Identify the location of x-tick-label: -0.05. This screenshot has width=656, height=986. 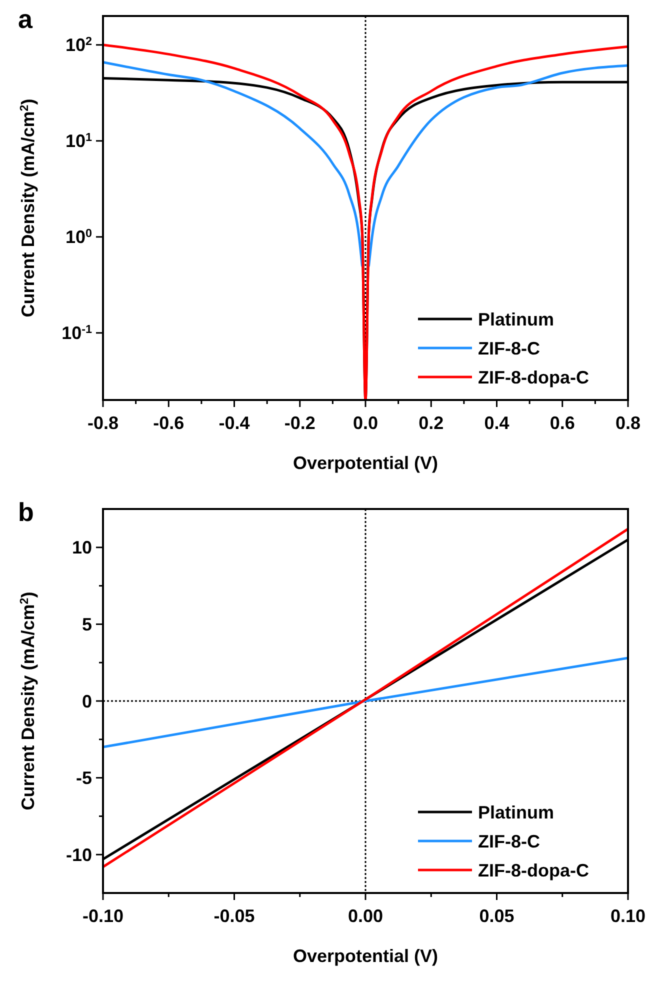
(234, 916).